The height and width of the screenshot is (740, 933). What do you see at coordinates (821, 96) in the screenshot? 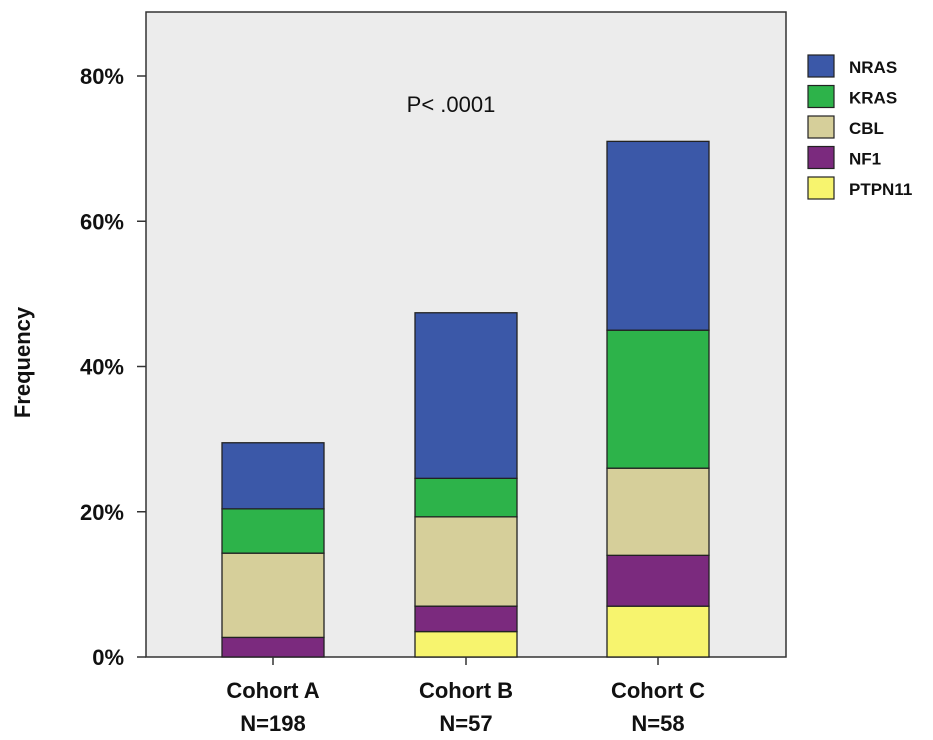
I see `legend-swatch-kras` at bounding box center [821, 96].